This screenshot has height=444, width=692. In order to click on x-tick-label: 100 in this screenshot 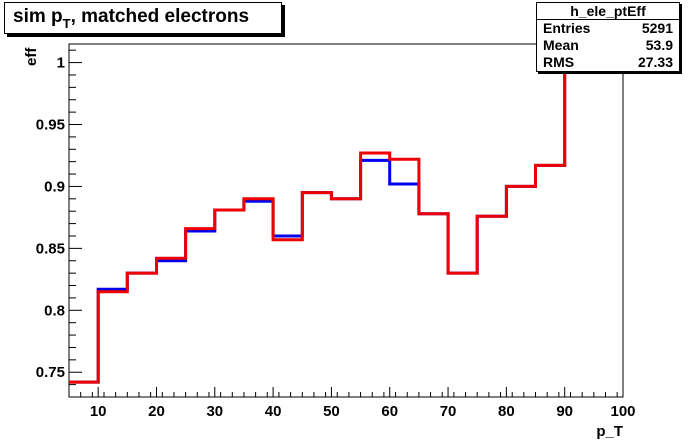, I will do `click(622, 411)`.